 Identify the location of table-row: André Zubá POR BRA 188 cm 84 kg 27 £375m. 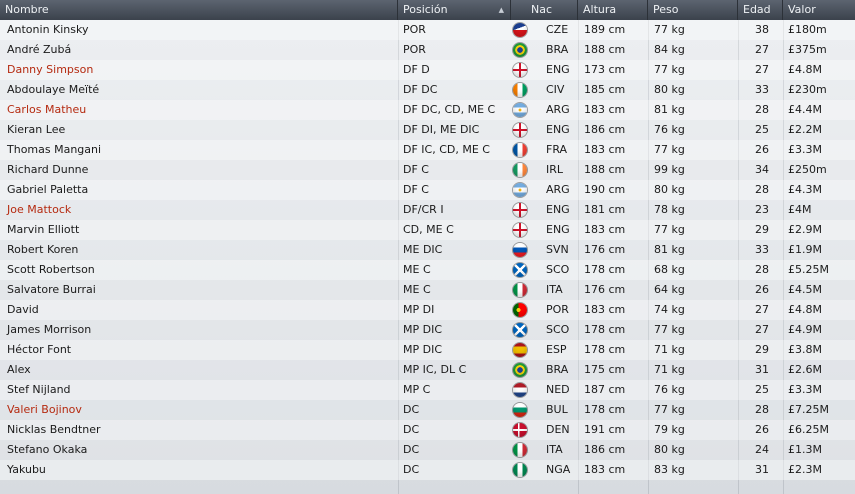
(427, 50).